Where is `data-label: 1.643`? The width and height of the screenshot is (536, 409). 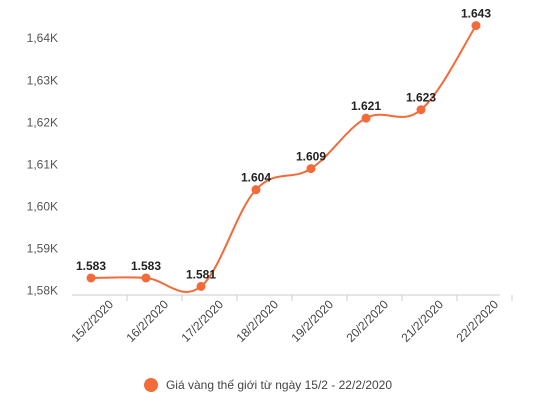 data-label: 1.643 is located at coordinates (476, 14).